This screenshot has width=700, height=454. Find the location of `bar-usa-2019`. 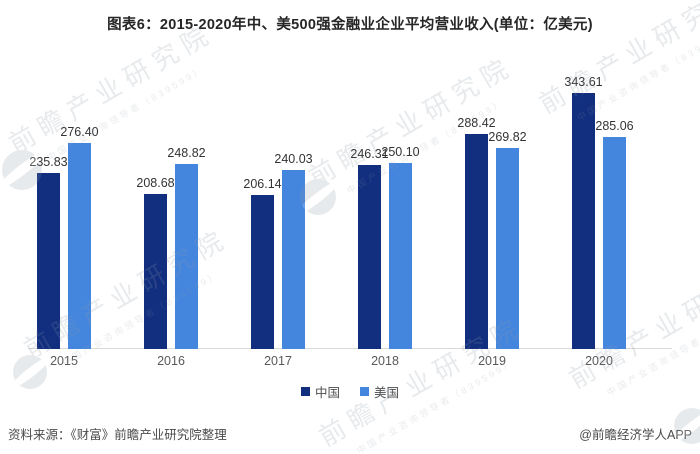

bar-usa-2019 is located at coordinates (507, 248).